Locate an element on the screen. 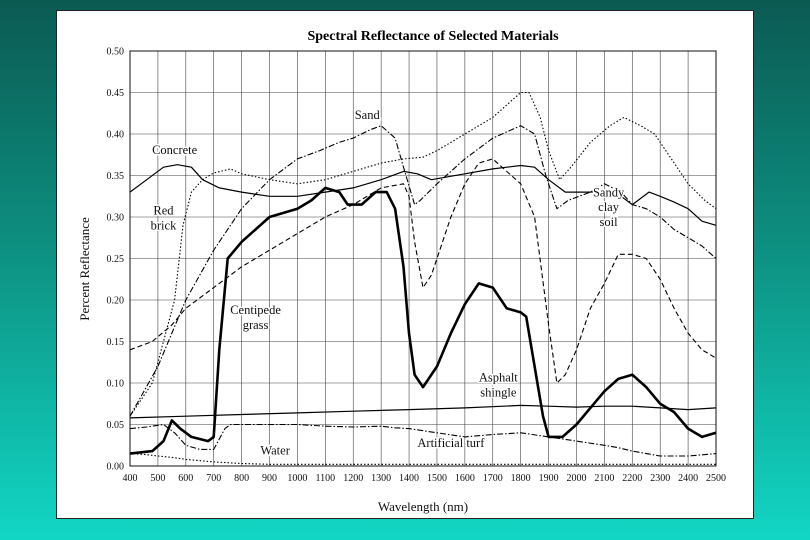  series-label-asphalt-shingle: shingle is located at coordinates (498, 392).